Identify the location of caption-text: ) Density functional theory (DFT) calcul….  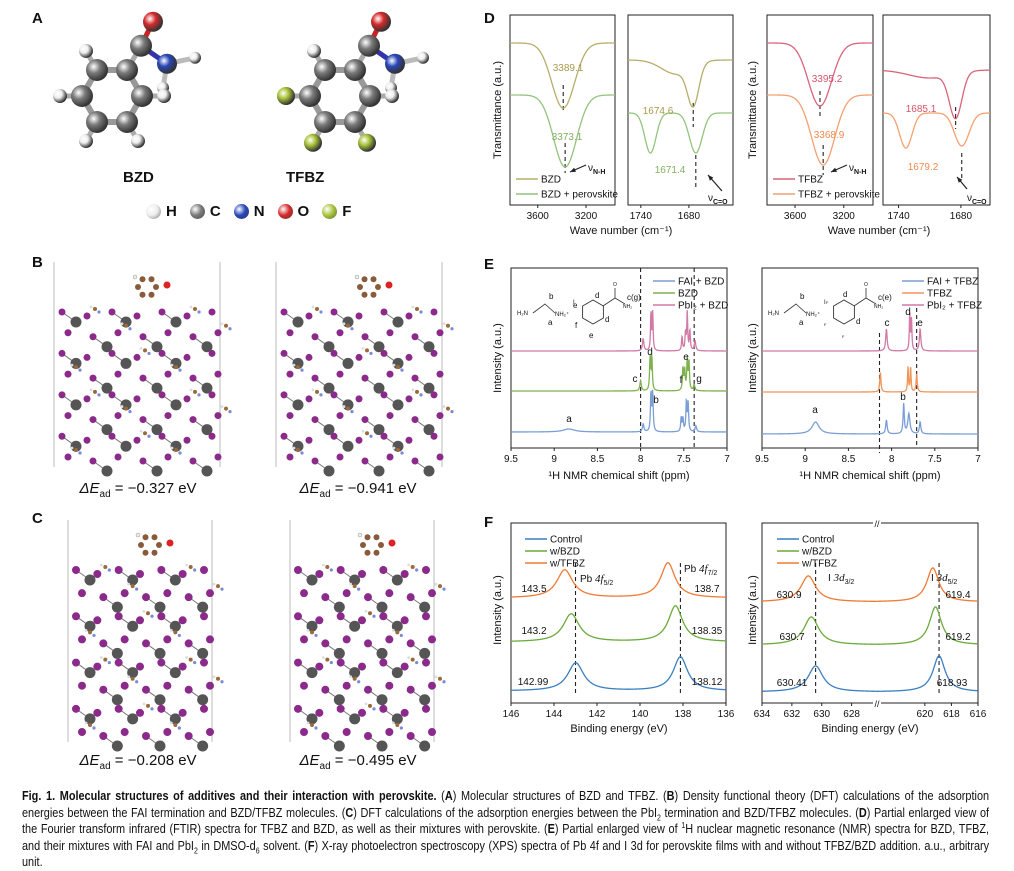
(506, 804).